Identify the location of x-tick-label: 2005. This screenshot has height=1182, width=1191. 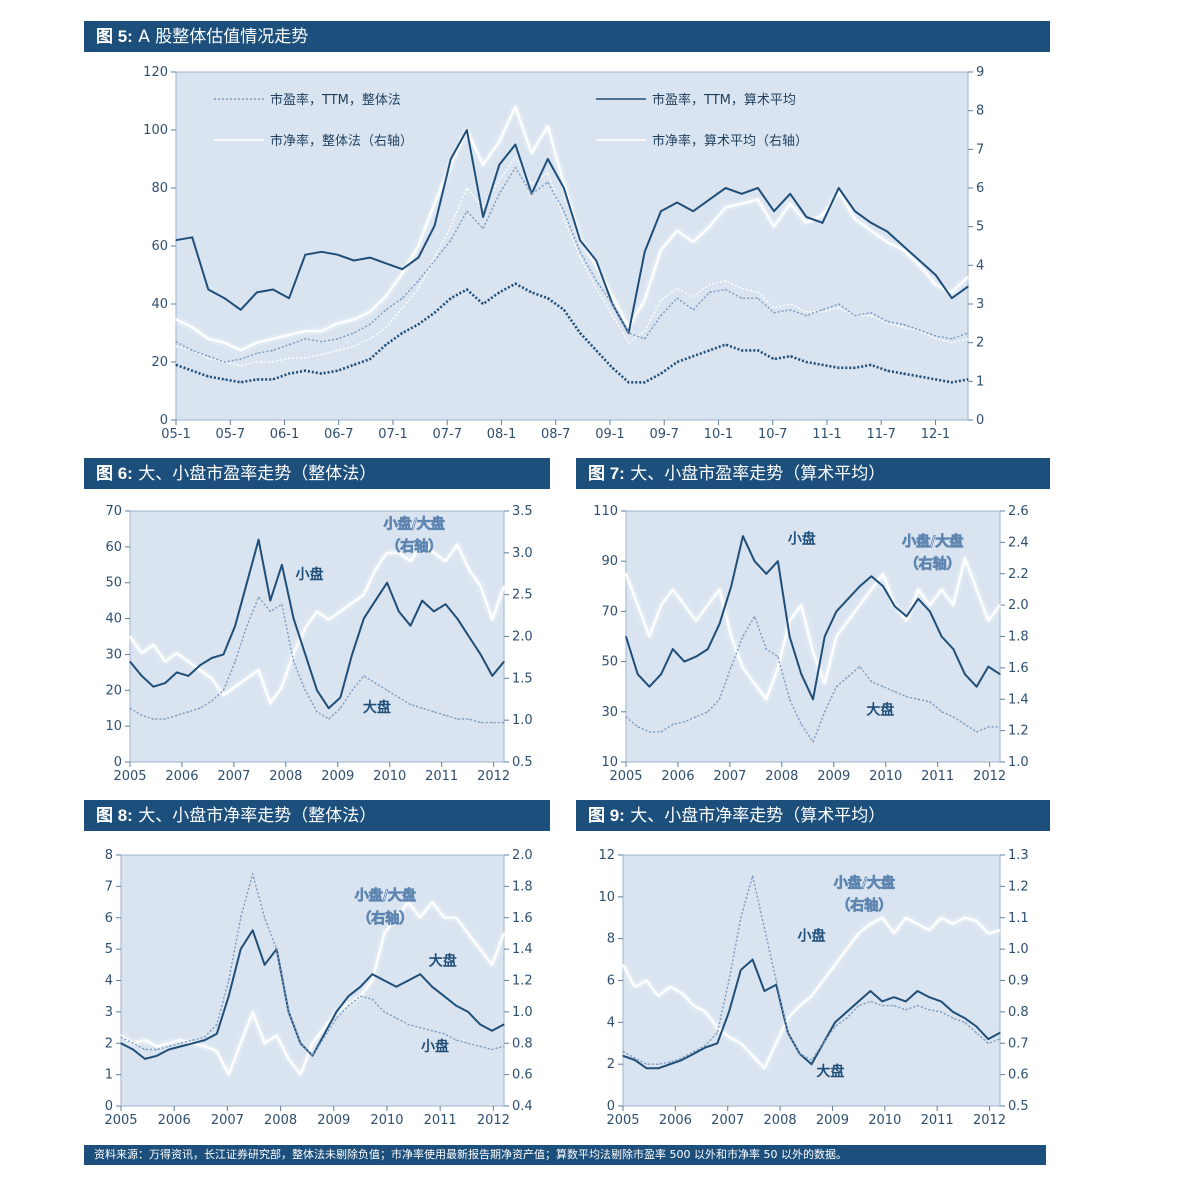
(129, 776).